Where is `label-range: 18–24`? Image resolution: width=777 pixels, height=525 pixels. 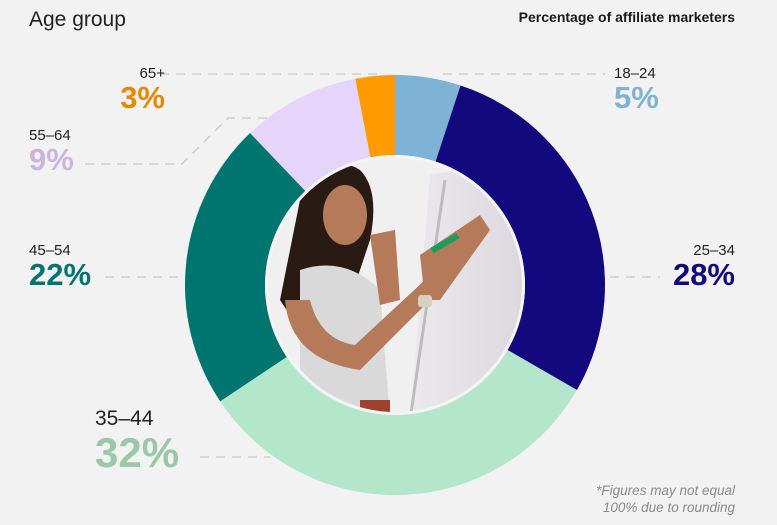
label-range: 18–24 is located at coordinates (635, 73).